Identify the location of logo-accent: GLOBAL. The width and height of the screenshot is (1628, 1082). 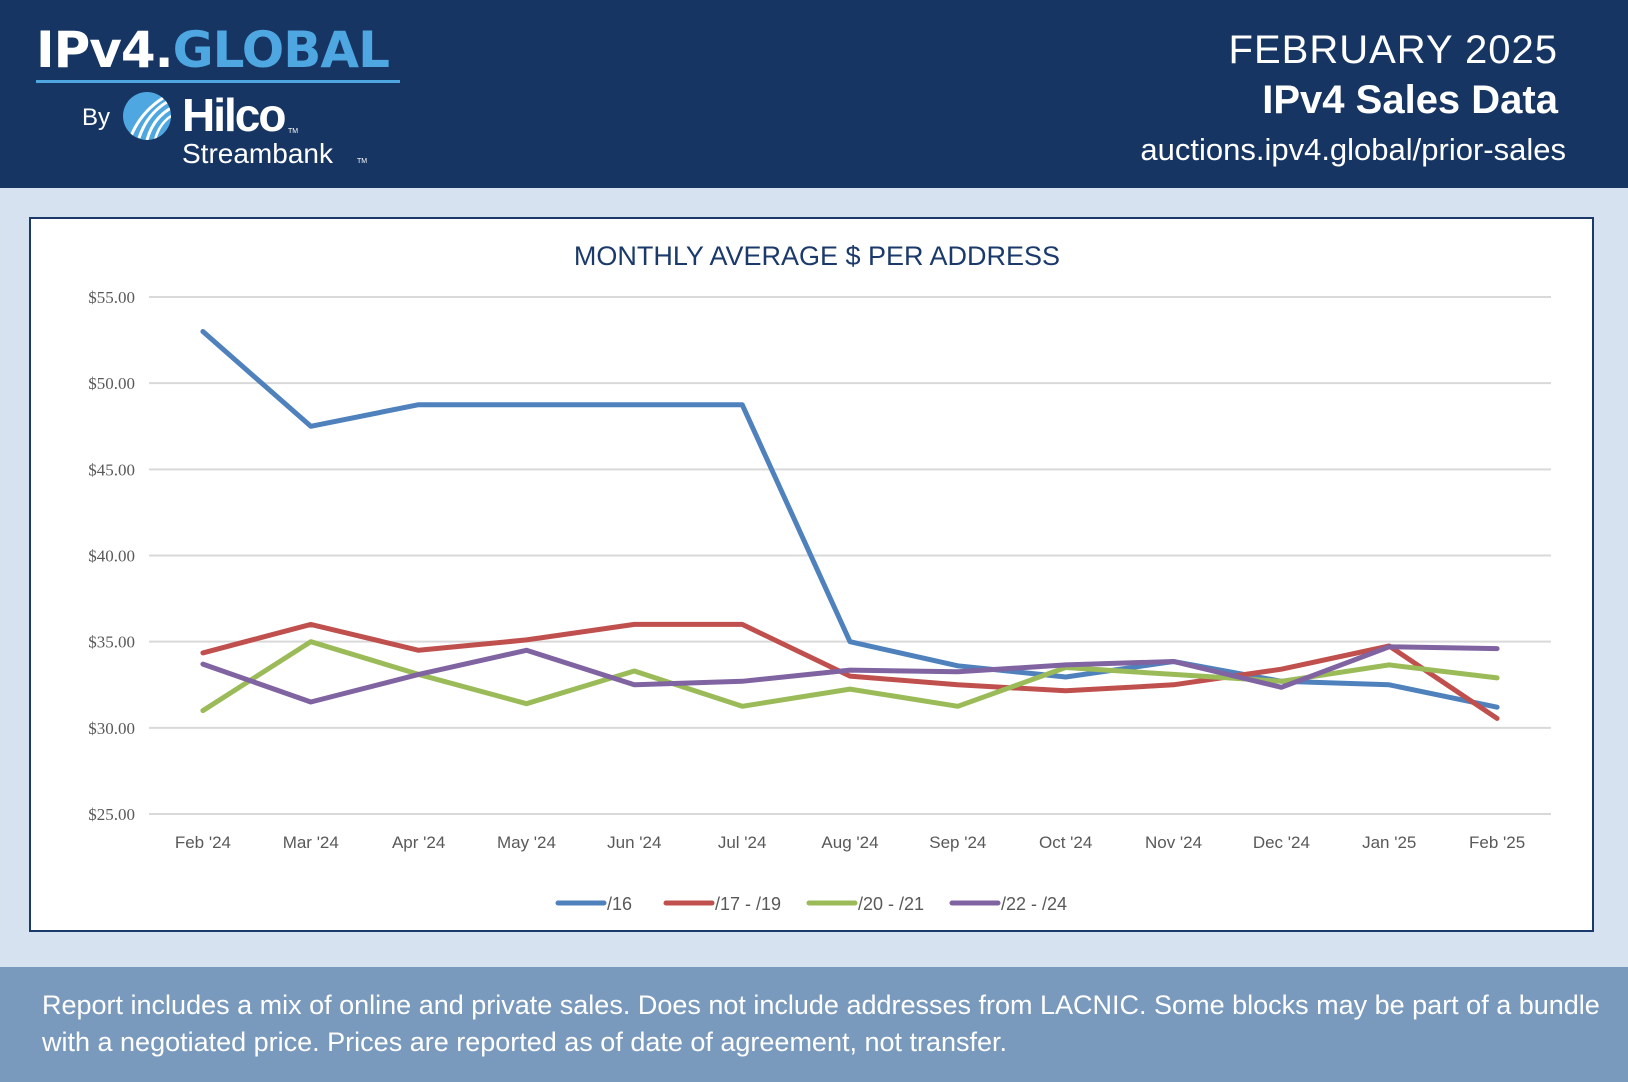
(281, 50).